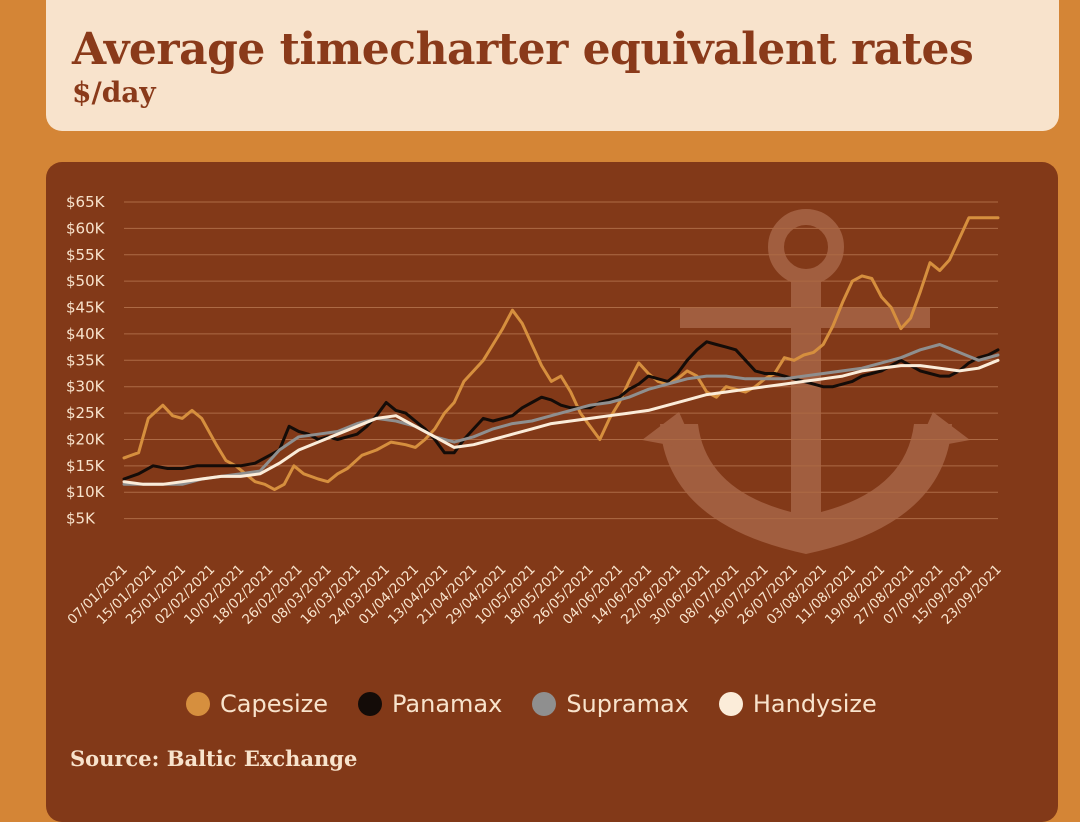 This screenshot has height=822, width=1080. I want to click on legend-item-supramax: Supramax, so click(610, 704).